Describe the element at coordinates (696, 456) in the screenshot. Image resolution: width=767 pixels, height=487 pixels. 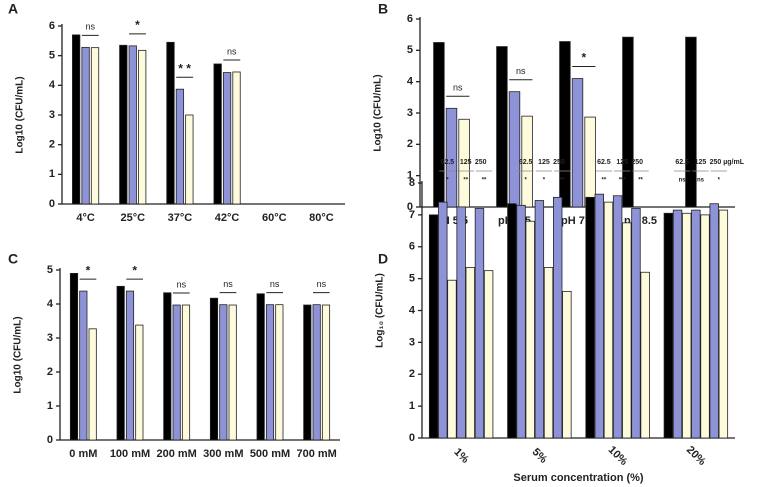
I see `x-tick-label: 20%` at that location.